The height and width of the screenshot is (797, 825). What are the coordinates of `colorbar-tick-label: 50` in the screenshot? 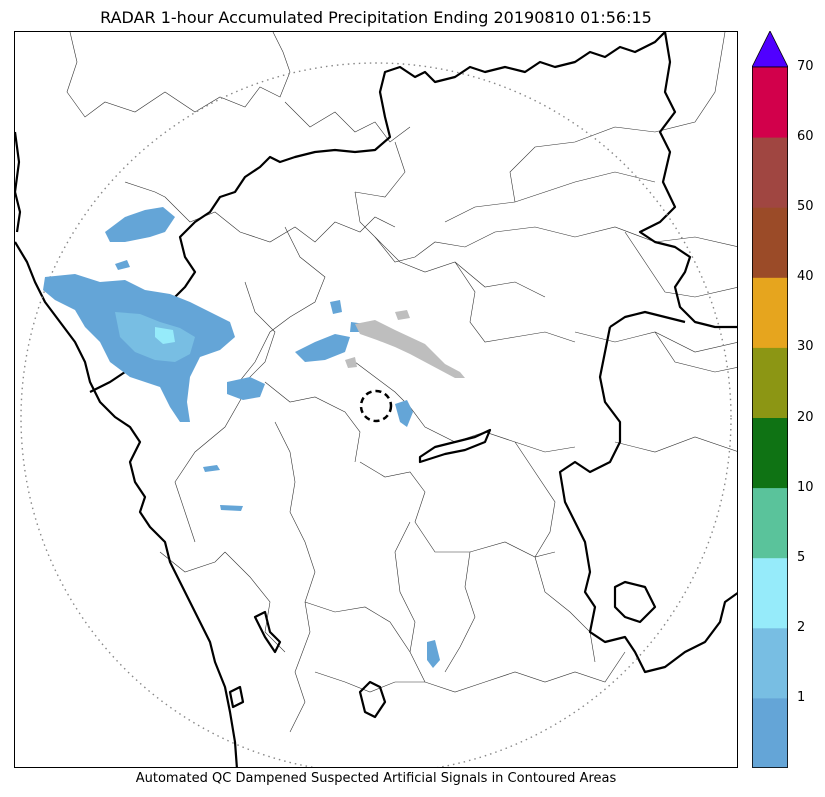 It's located at (805, 207).